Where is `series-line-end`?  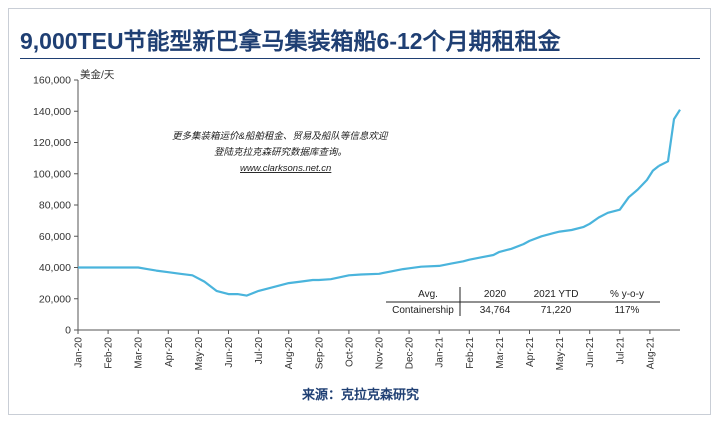 series-line-end is located at coordinates (669, 138).